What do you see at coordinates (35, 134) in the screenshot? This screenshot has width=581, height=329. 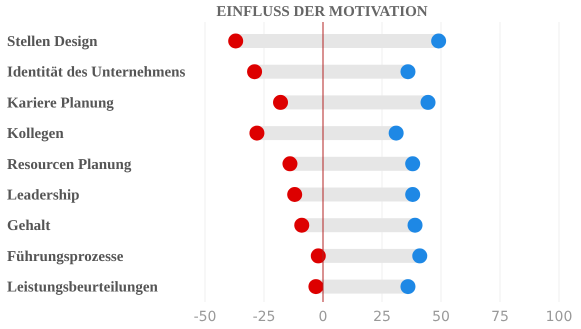 I see `y-tick-label: Kollegen` at bounding box center [35, 134].